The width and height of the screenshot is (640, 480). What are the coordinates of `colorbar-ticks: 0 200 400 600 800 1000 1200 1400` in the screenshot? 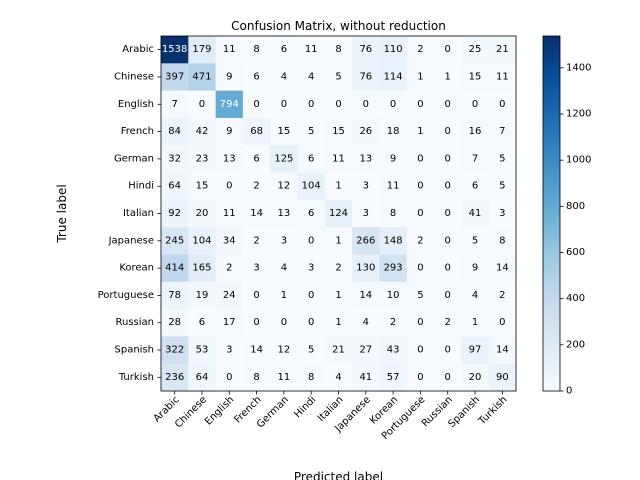 It's located at (575, 229).